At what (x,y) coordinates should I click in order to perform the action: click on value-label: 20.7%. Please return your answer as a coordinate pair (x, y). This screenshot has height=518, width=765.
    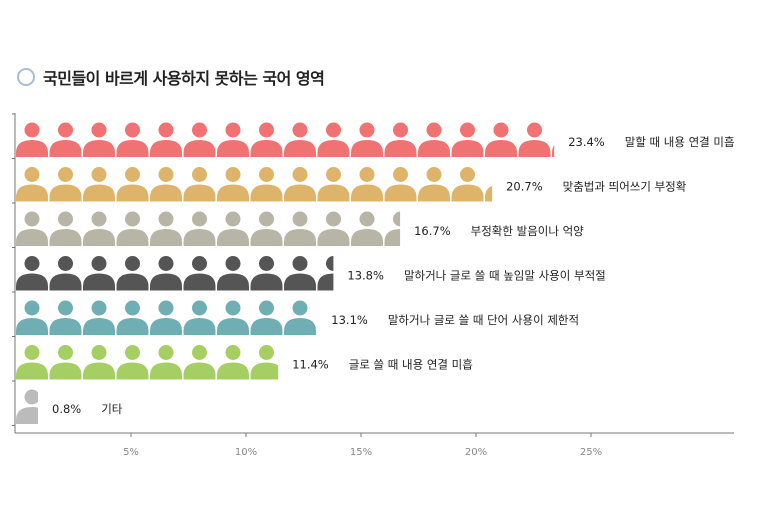
    Looking at the image, I should click on (524, 187).